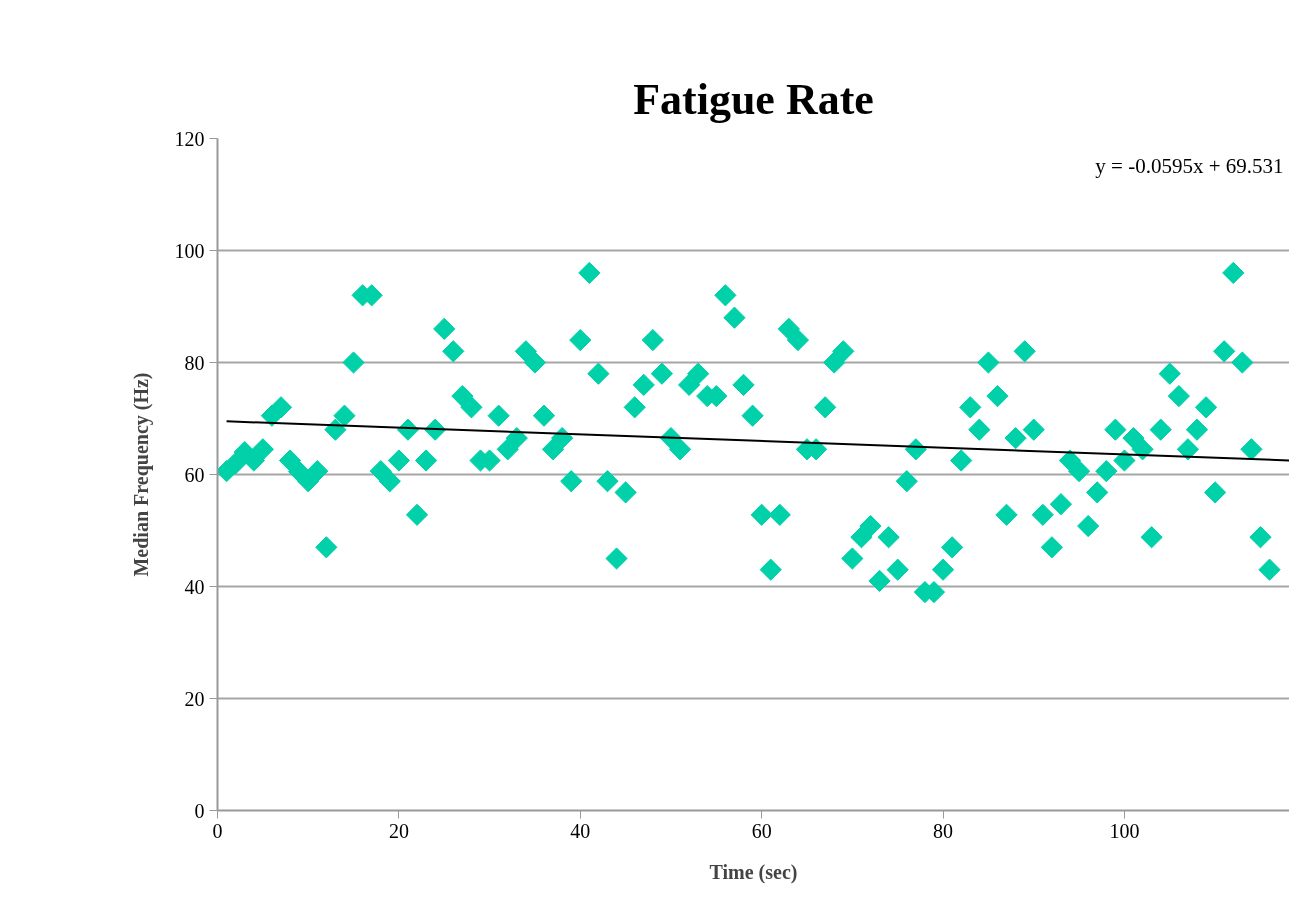  I want to click on x-tick-label: 40, so click(580, 830).